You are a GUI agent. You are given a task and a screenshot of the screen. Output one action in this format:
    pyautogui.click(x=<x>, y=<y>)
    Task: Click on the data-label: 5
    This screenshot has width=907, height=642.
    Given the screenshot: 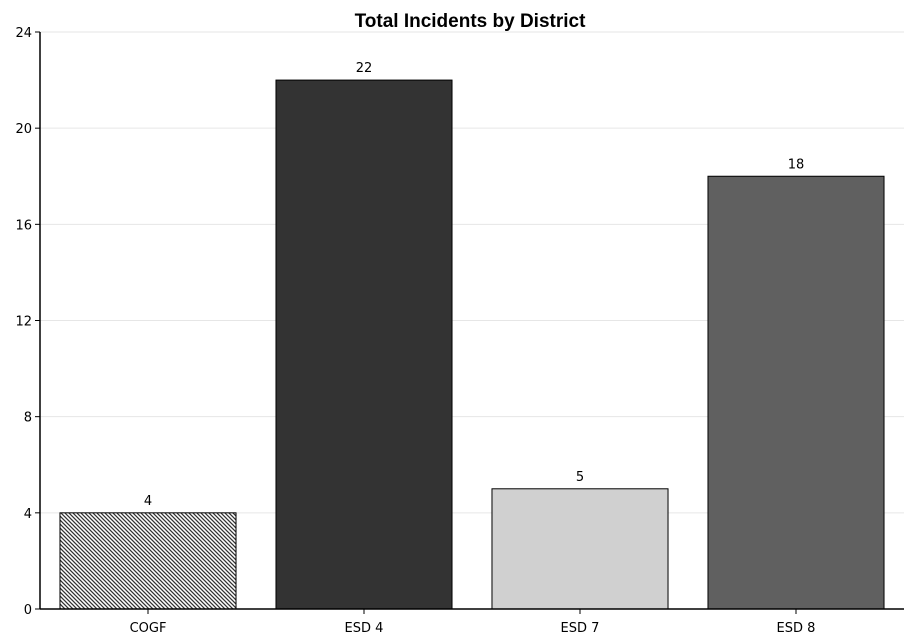 What is the action you would take?
    pyautogui.click(x=580, y=477)
    